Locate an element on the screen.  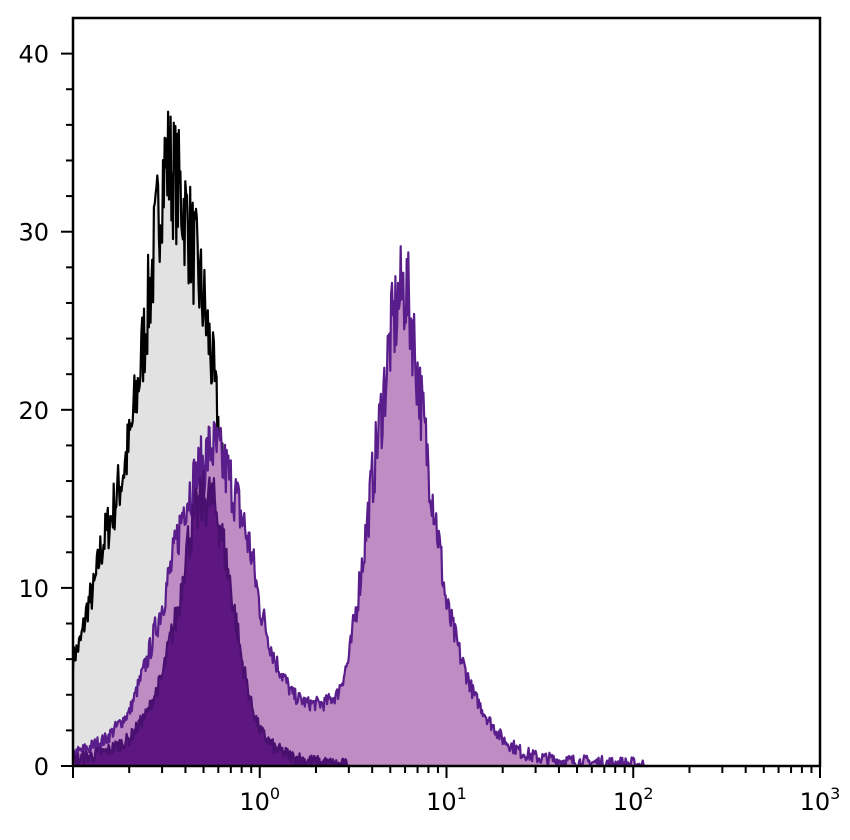
x-tick-label: 10¹ is located at coordinates (446, 800).